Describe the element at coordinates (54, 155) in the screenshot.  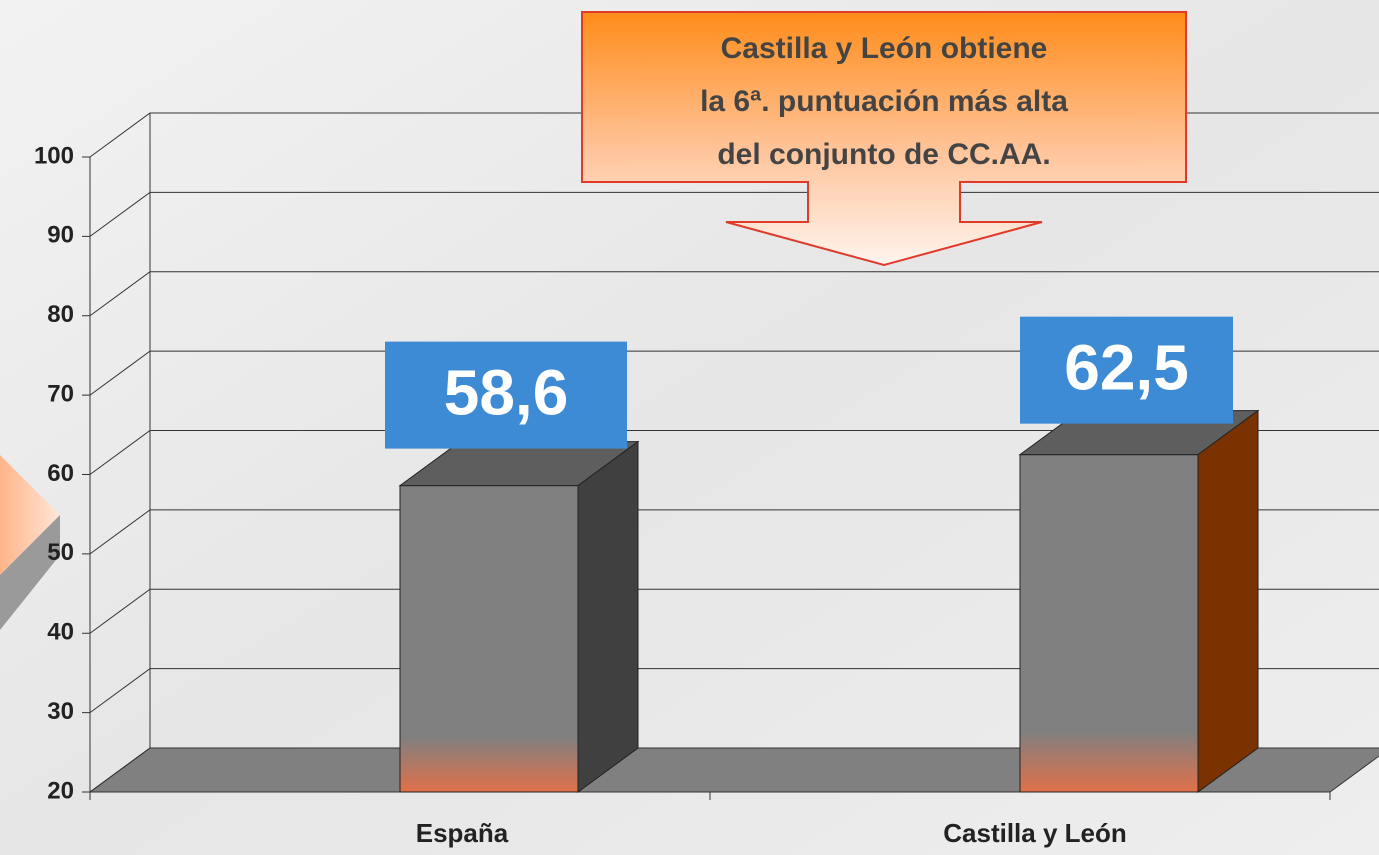
I see `y-tick-label: 100` at that location.